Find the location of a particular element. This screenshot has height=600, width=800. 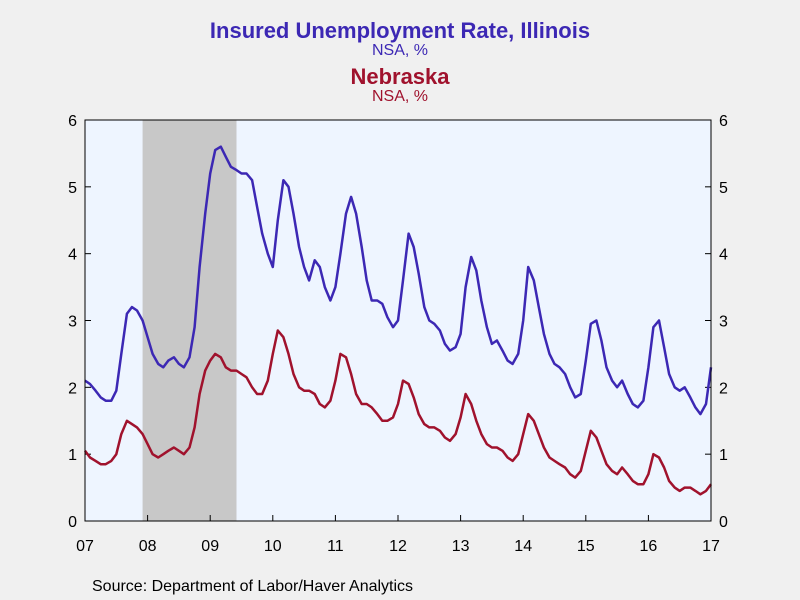

y-tick-label-right: 1 is located at coordinates (723, 455).